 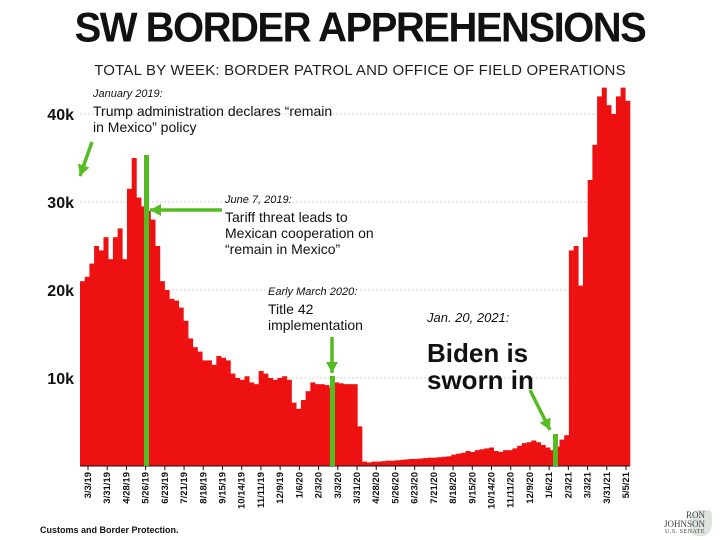 I want to click on logo-line: JOHNSON, so click(x=685, y=524).